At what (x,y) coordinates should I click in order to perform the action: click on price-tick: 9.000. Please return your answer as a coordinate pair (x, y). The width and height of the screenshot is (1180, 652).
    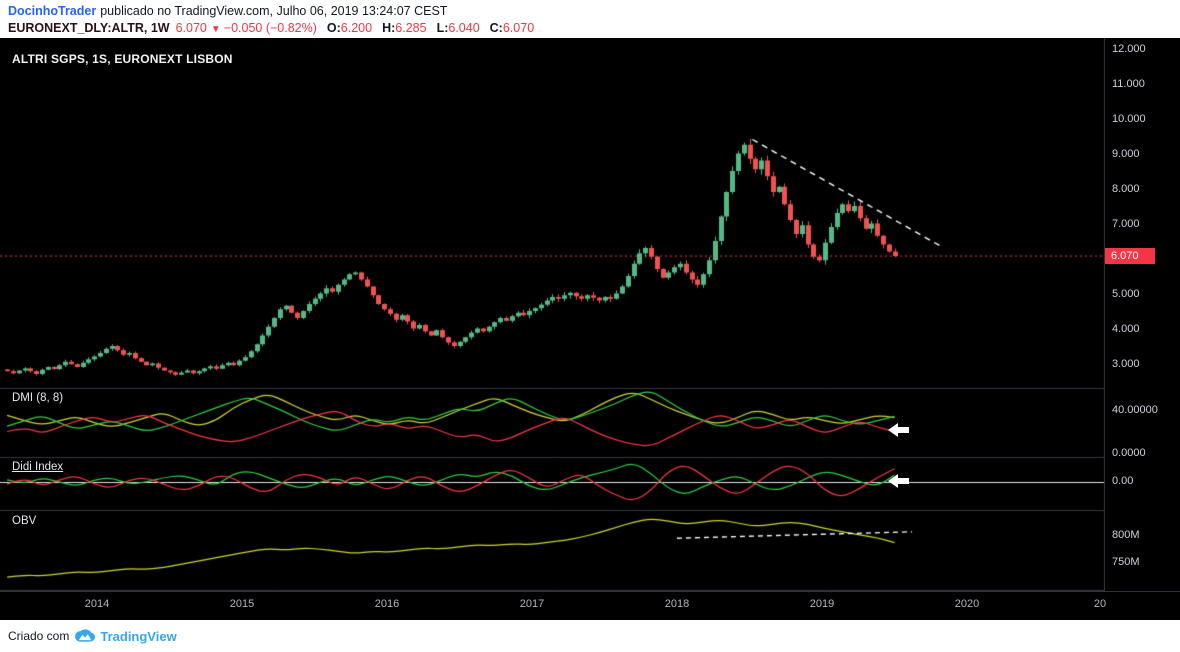
    Looking at the image, I should click on (1126, 154).